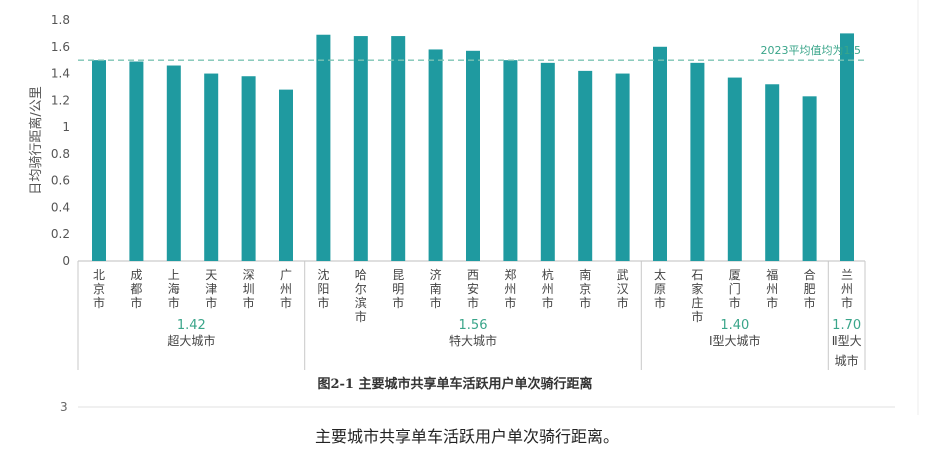 This screenshot has height=452, width=934. What do you see at coordinates (211, 289) in the screenshot?
I see `category-label: 天津市` at bounding box center [211, 289].